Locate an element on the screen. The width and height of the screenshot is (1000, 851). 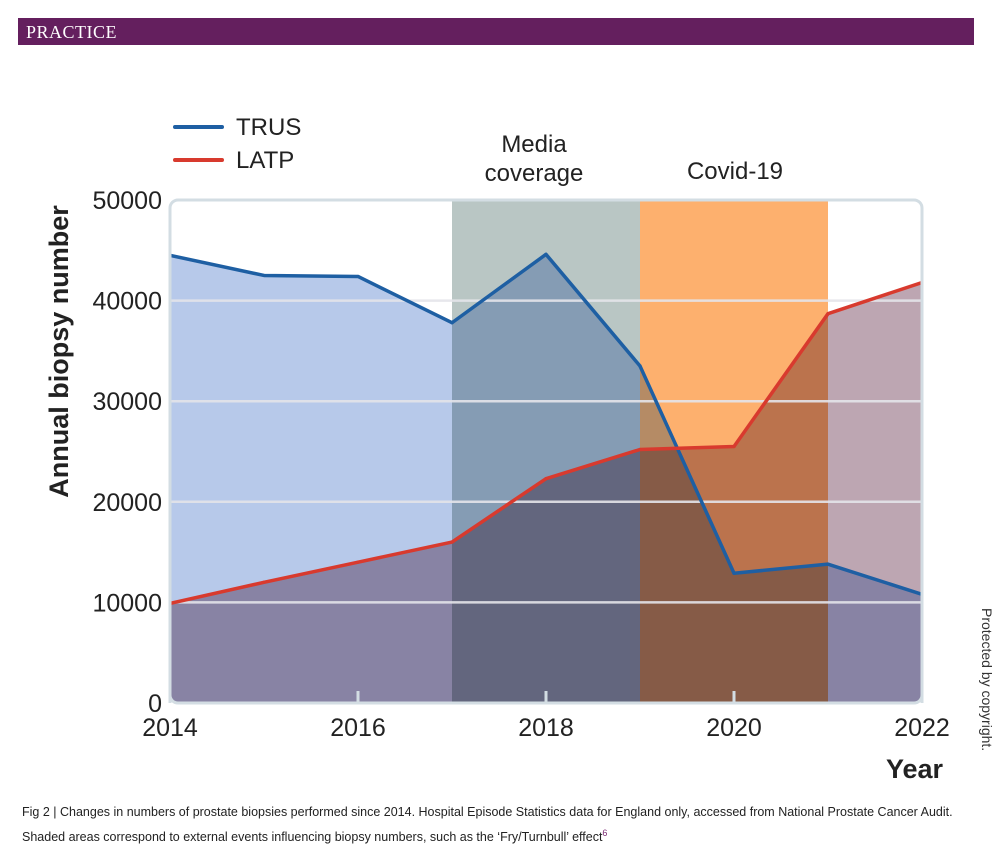
point-trus-2015 is located at coordinates (264, 275).